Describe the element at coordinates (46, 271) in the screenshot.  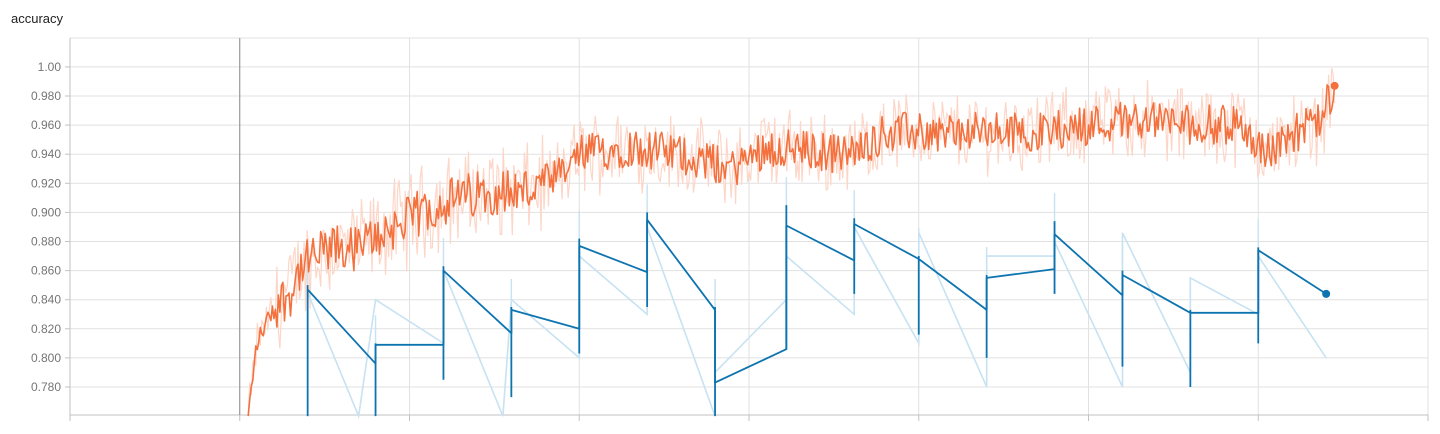
I see `y-tick-label: 0.860` at that location.